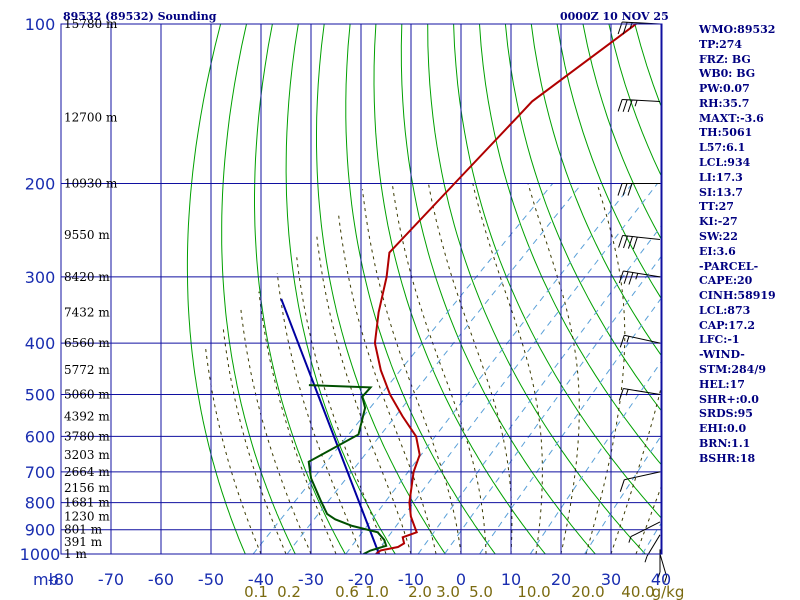 The width and height of the screenshot is (800, 600). I want to click on temperature-label--30: -30, so click(311, 579).